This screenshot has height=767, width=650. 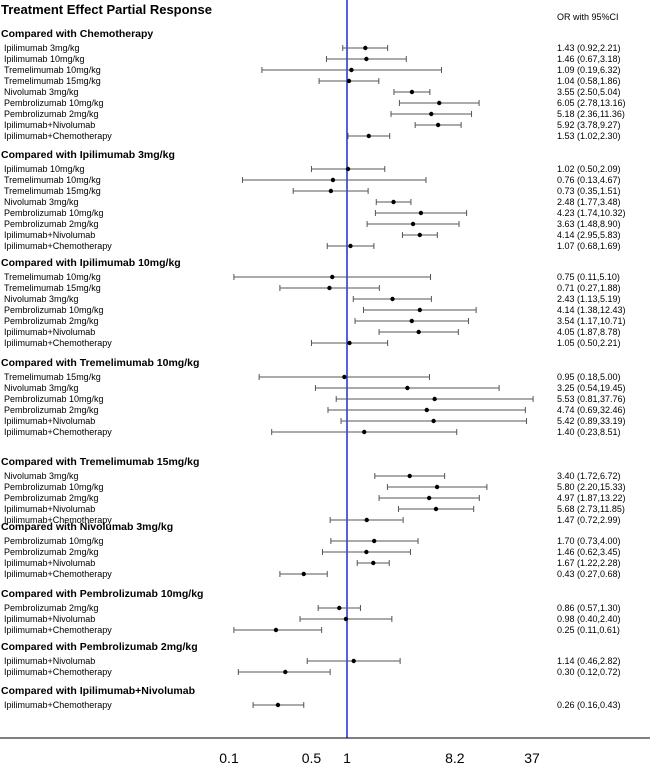 What do you see at coordinates (589, 432) in the screenshot?
I see `ci-value: 1.40 (0.23,8.51)` at bounding box center [589, 432].